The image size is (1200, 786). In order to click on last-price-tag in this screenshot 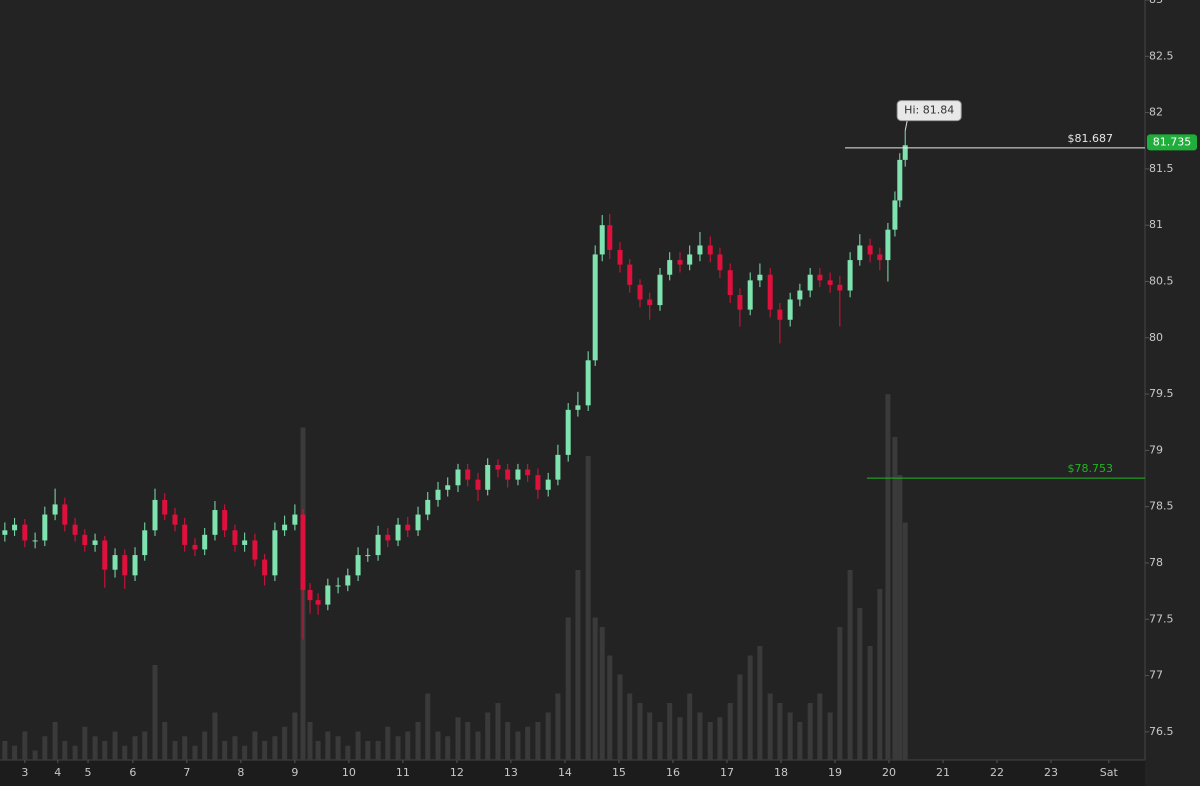, I will do `click(1172, 142)`.